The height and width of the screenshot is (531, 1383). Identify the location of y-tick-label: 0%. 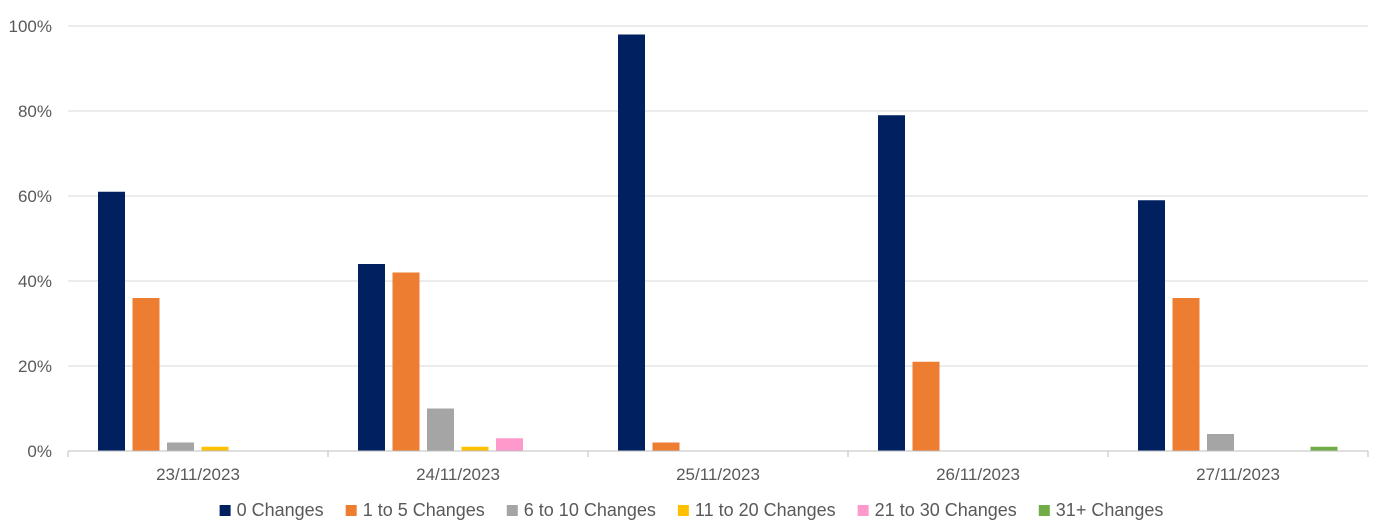
(39, 451).